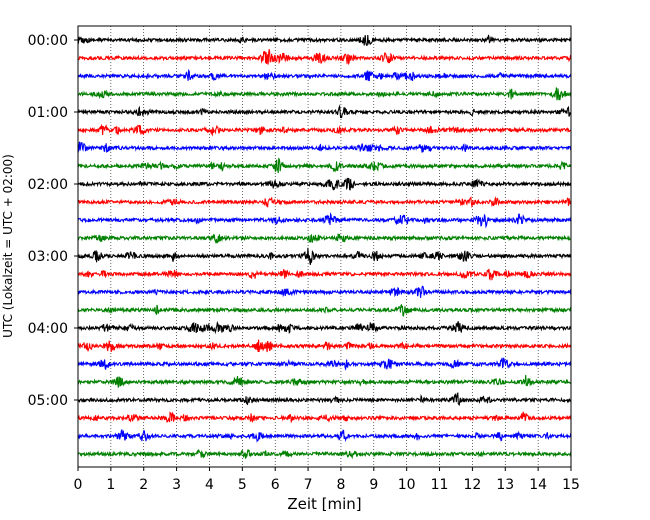  I want to click on x-tick-label: 3, so click(176, 485).